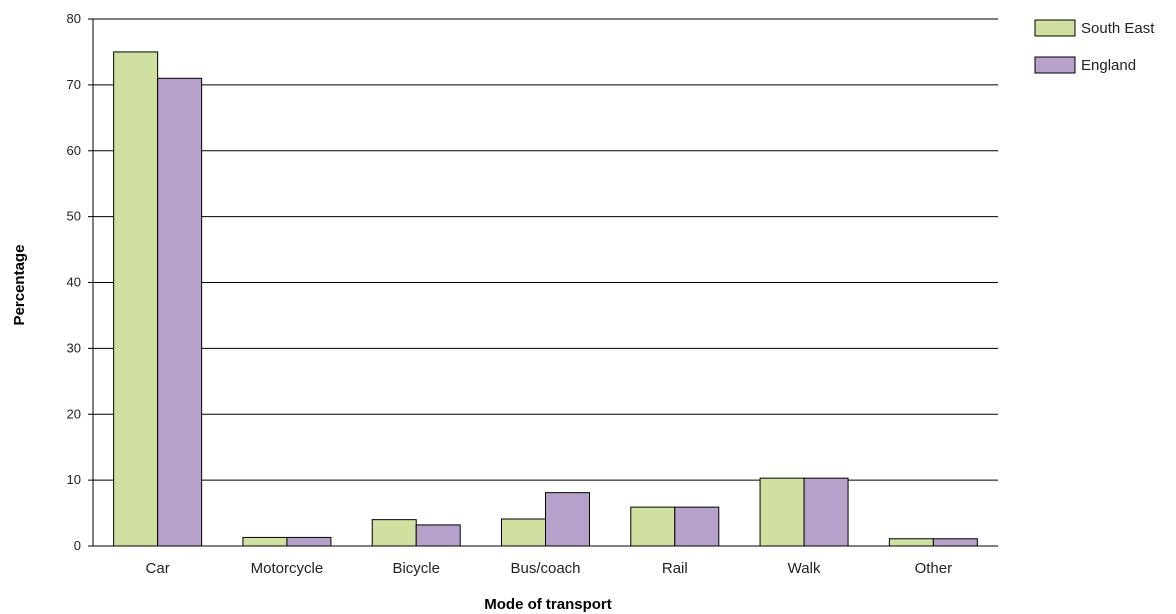  What do you see at coordinates (545, 568) in the screenshot?
I see `x-tick-label: Bus/coach` at bounding box center [545, 568].